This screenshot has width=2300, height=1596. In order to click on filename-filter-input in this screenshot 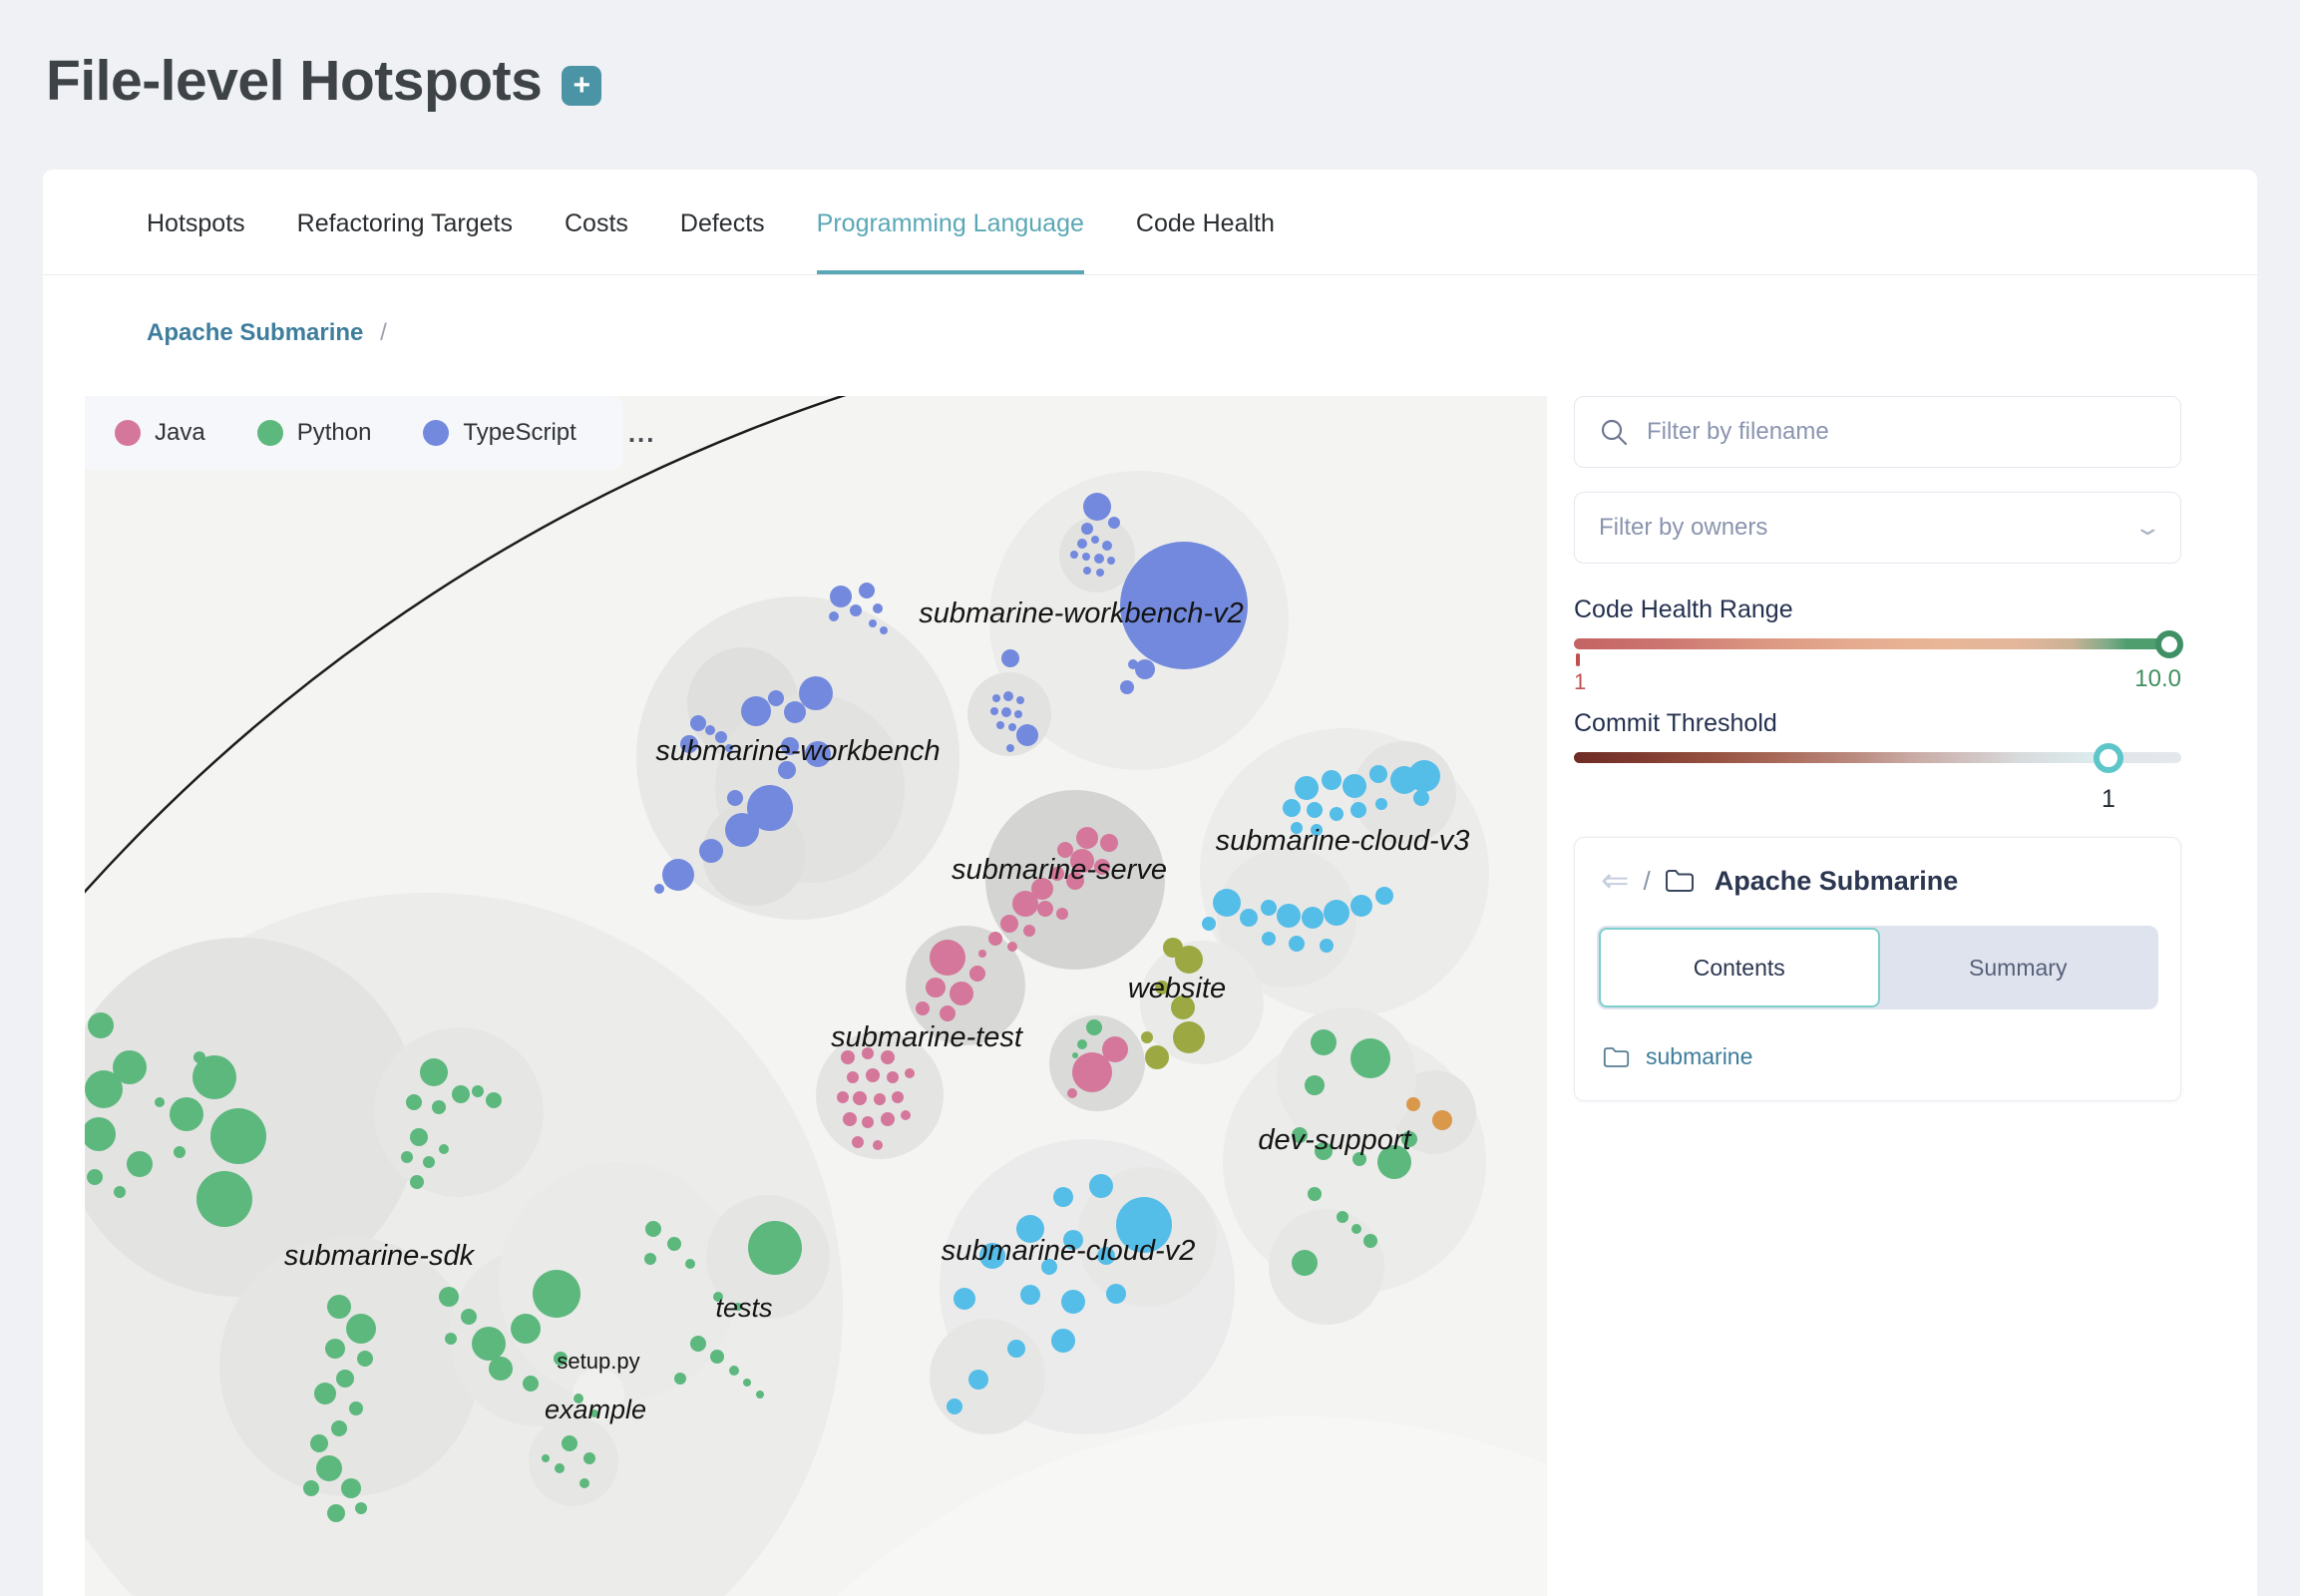, I will do `click(1901, 432)`.